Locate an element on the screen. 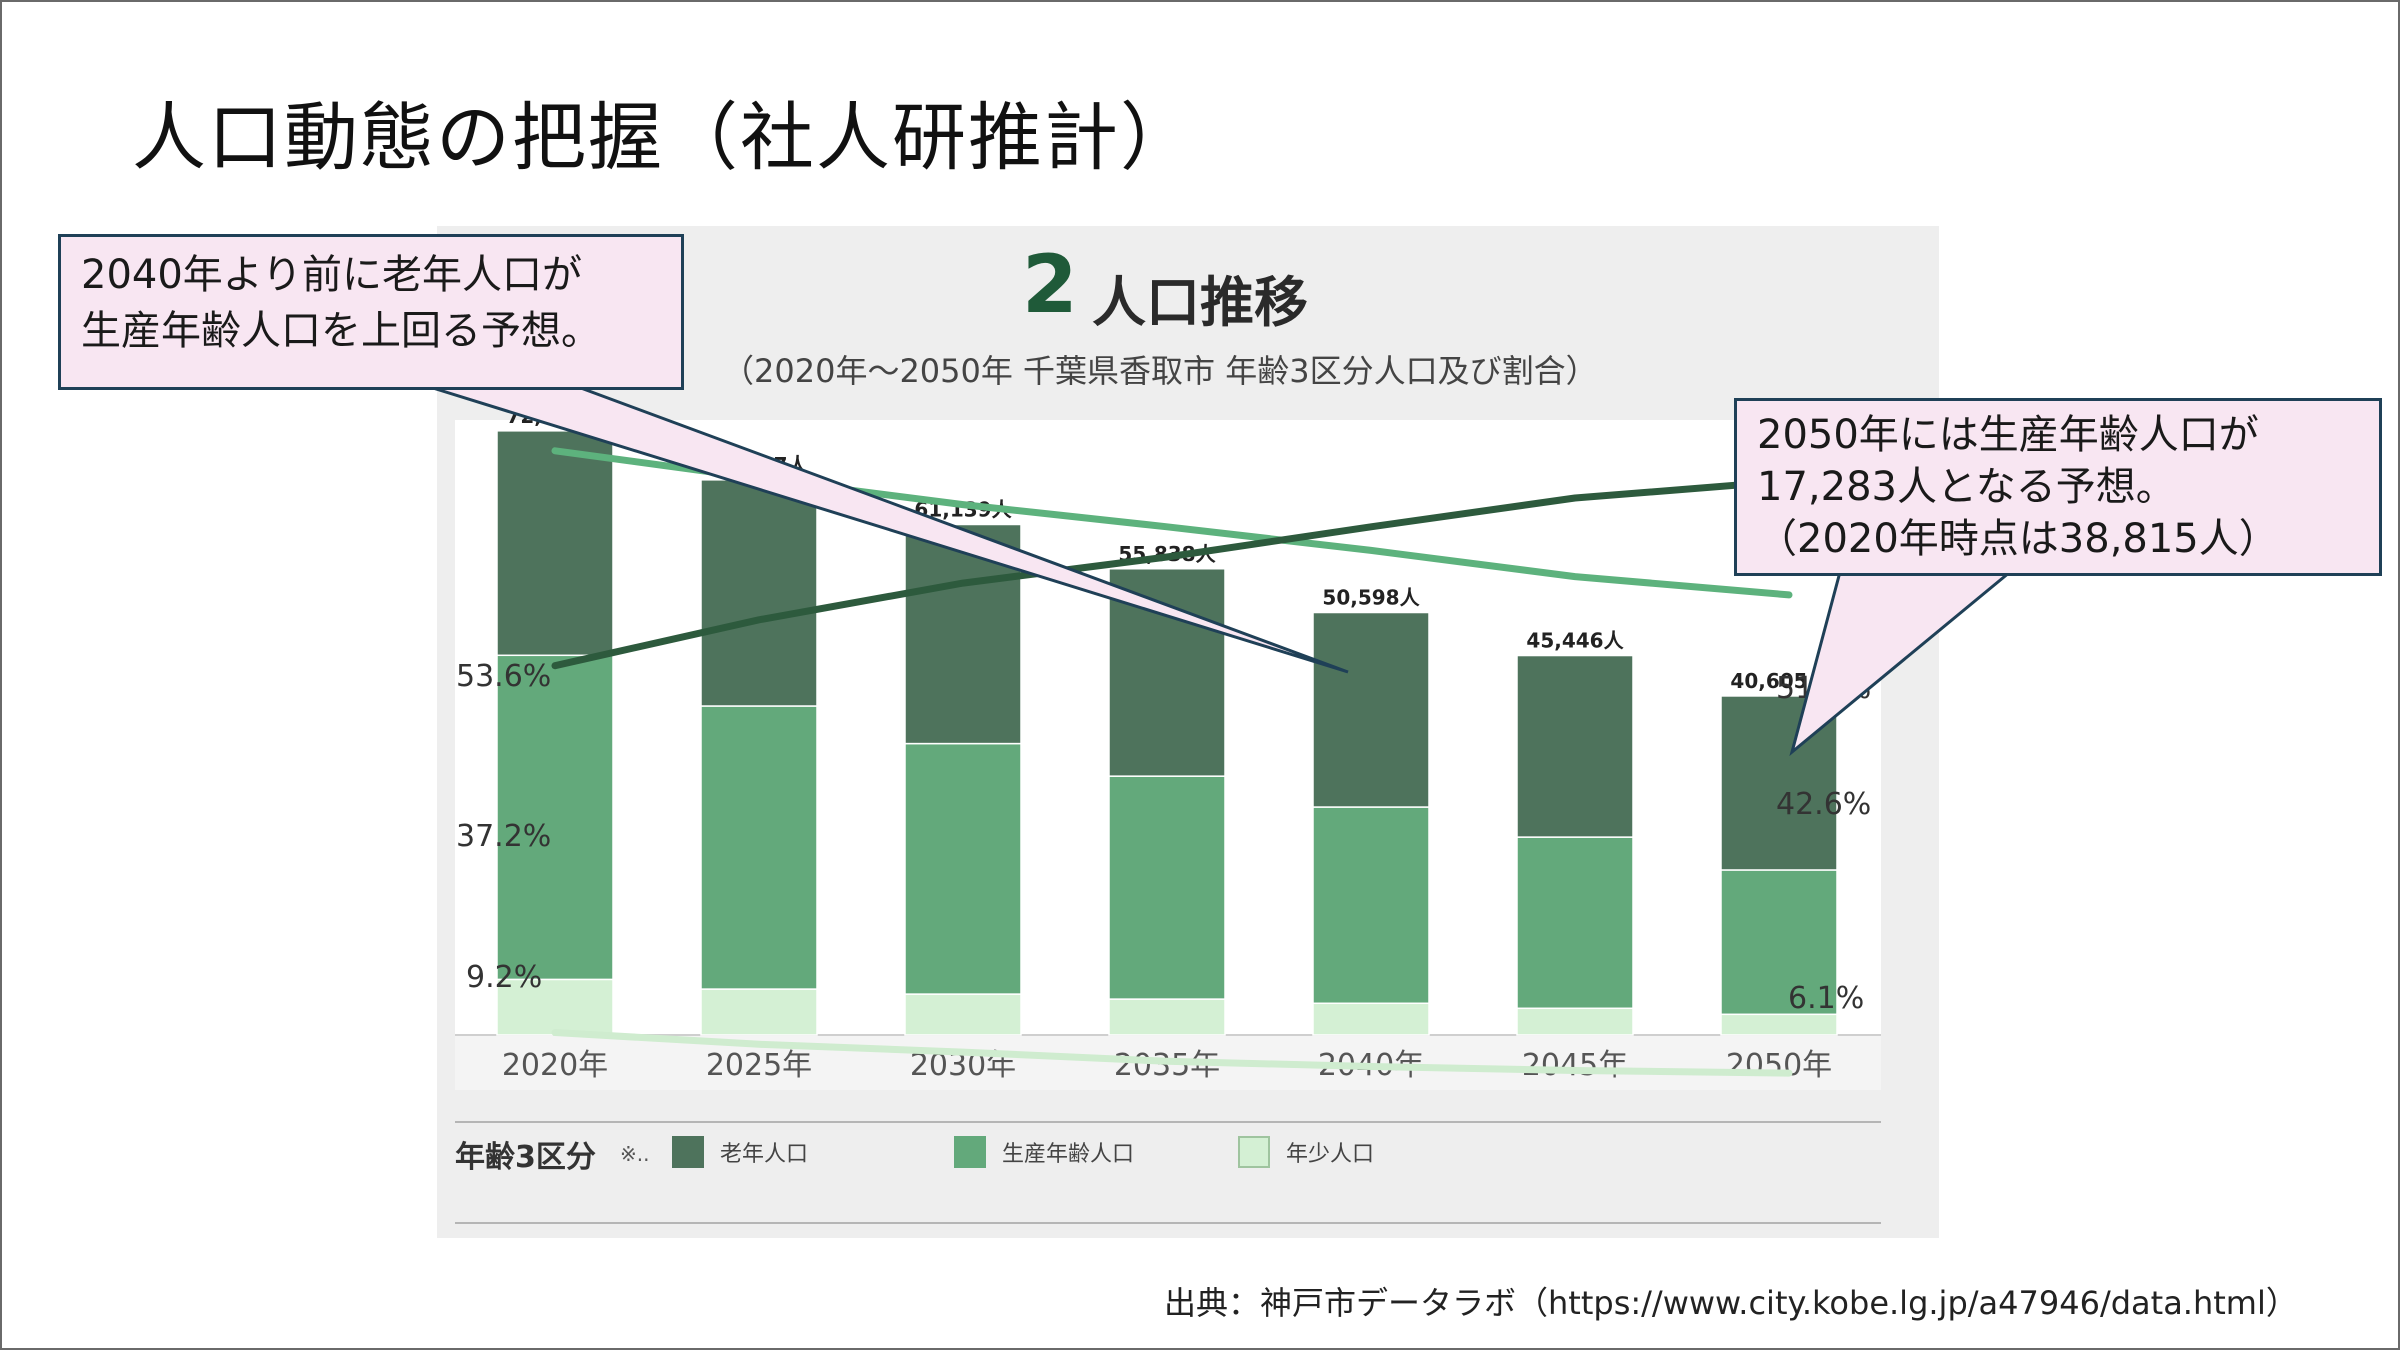  legend-title: 年齢3区分 is located at coordinates (525, 1157).